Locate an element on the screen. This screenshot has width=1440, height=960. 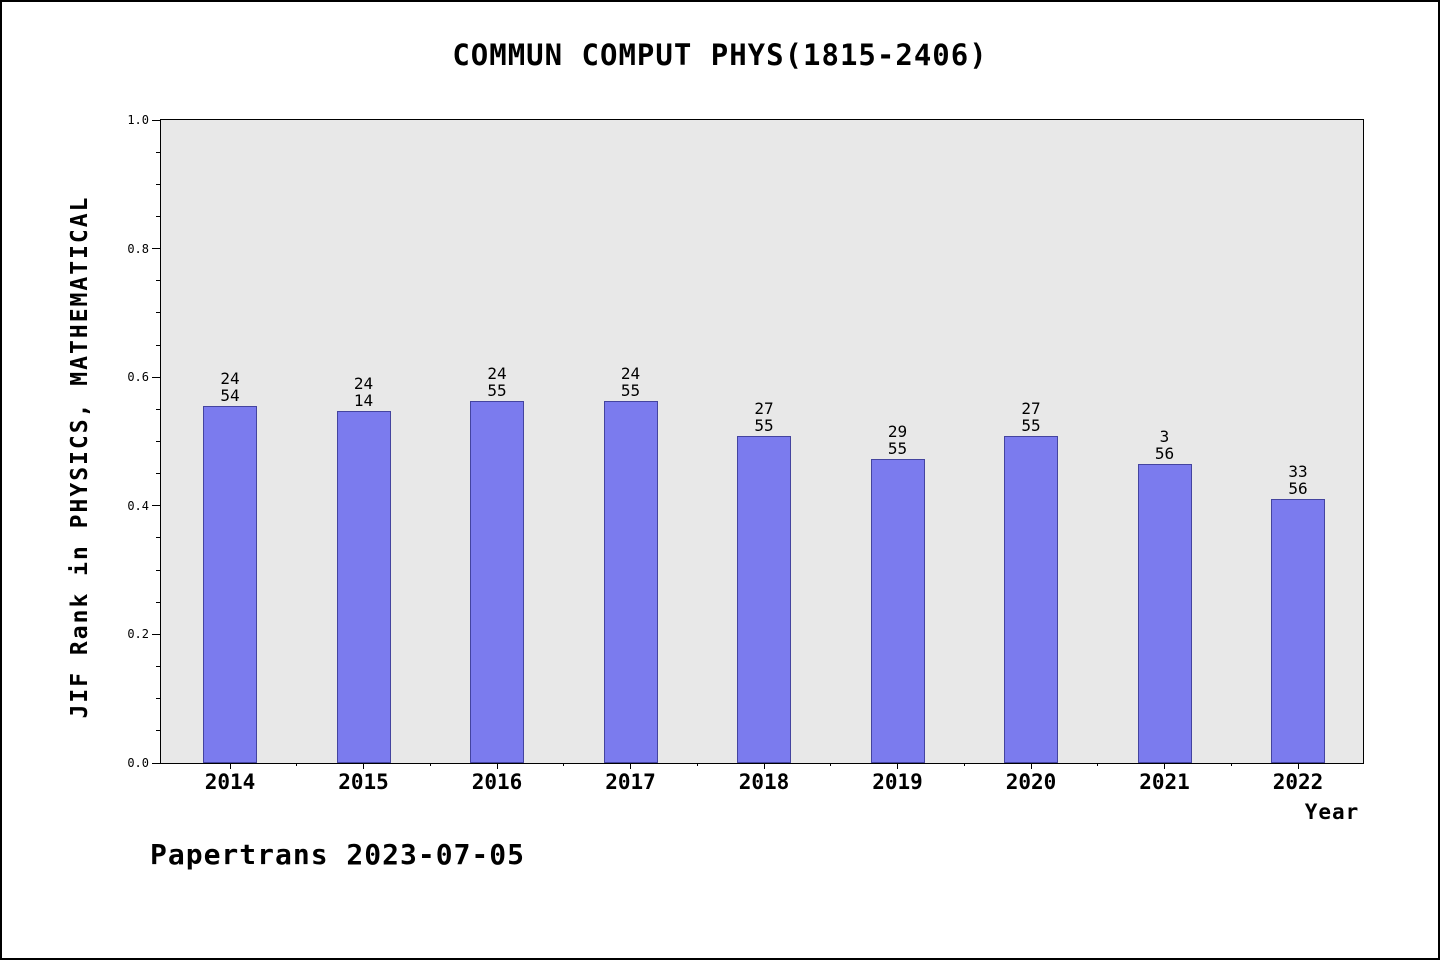
bar-value-label-2020: 27 55 is located at coordinates (1031, 417).